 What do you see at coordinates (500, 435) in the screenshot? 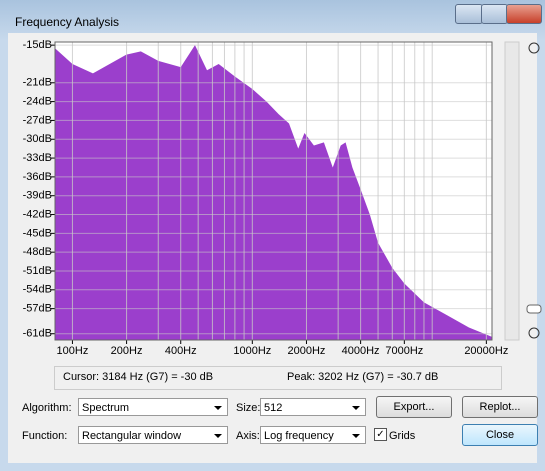
I see `close-button: Close` at bounding box center [500, 435].